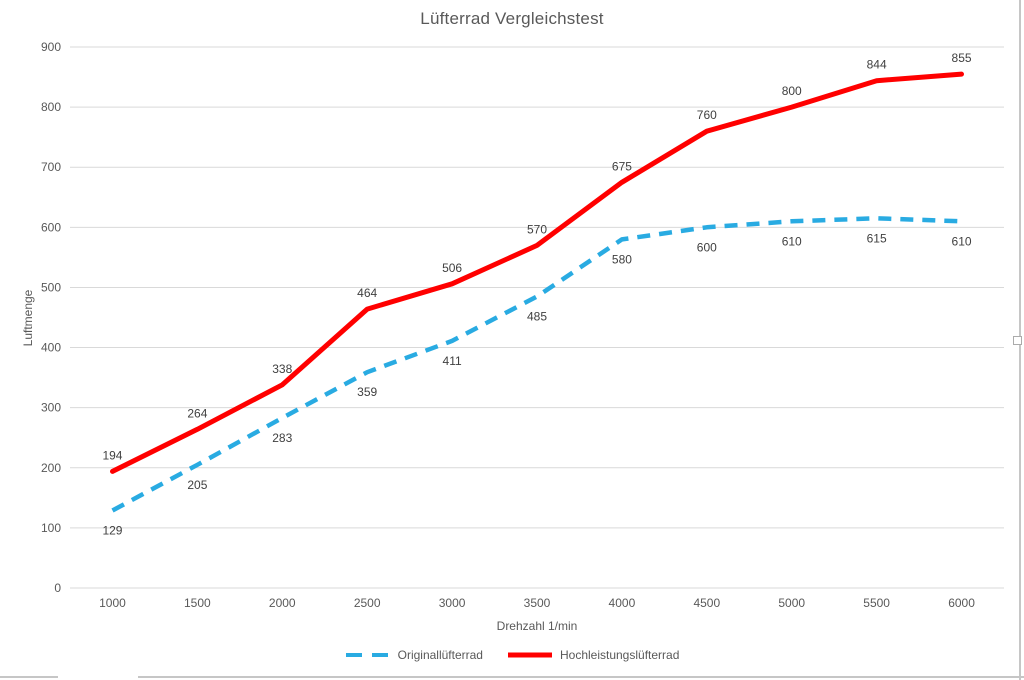  Describe the element at coordinates (622, 603) in the screenshot. I see `x-tick-label: 4000` at that location.